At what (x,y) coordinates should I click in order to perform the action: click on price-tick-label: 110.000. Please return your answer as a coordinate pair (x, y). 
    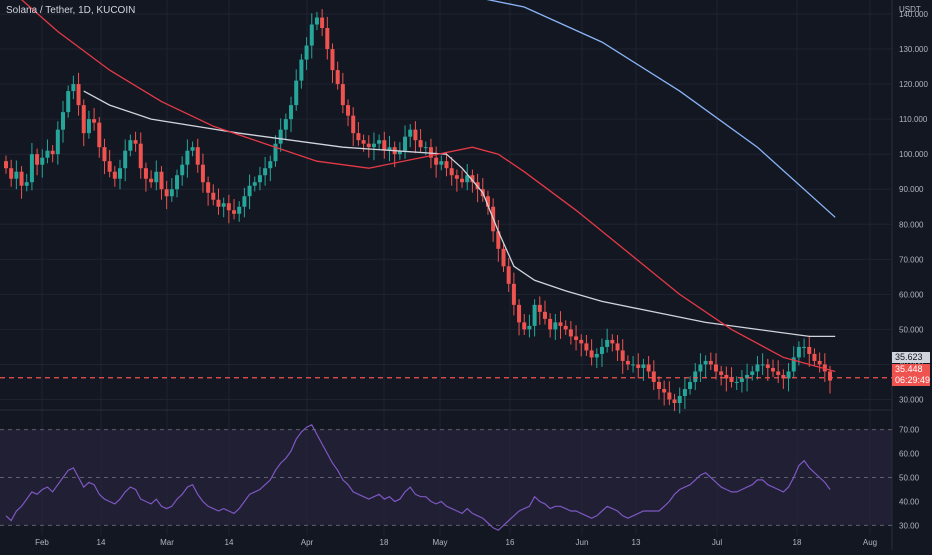
    Looking at the image, I should click on (913, 119).